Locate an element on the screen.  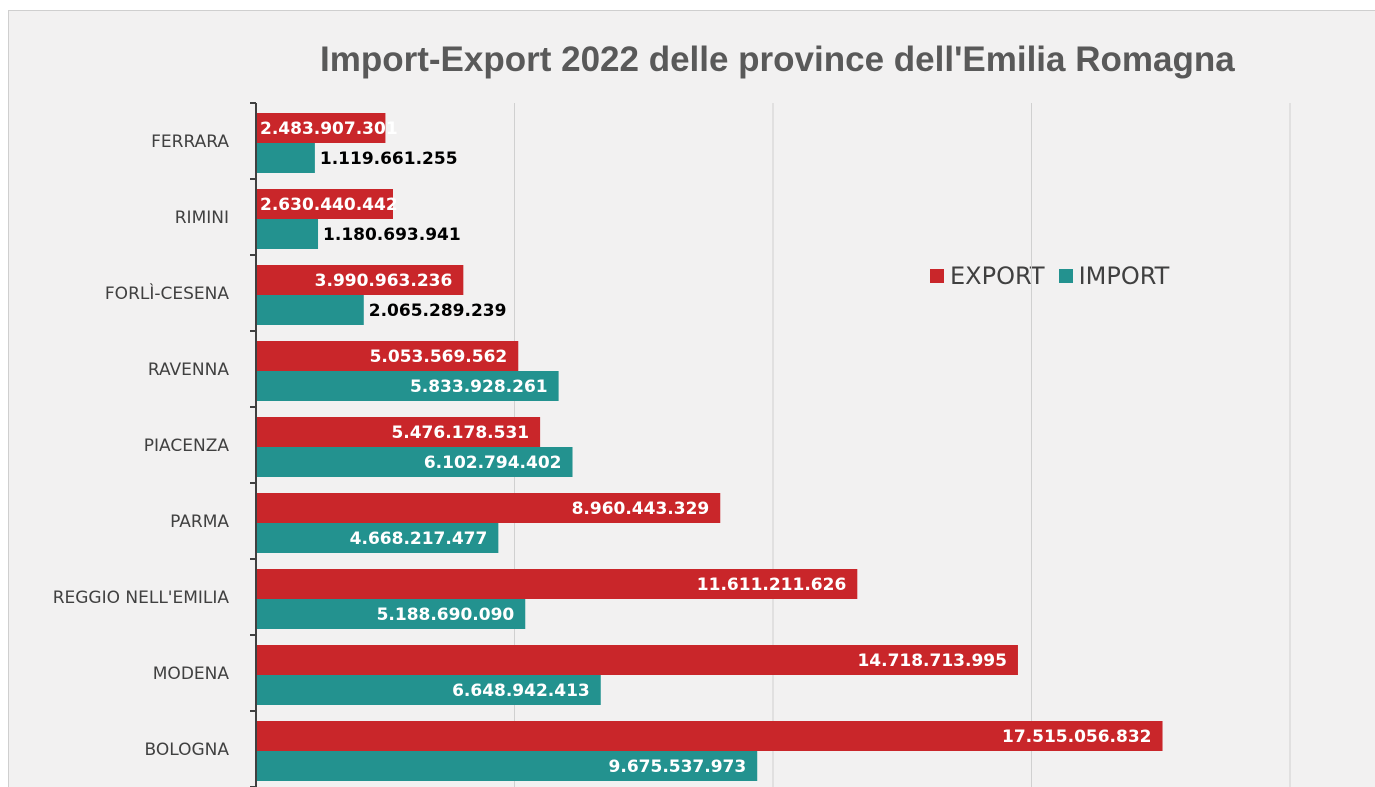
export-value-label: 8.960.443.329 is located at coordinates (641, 509).